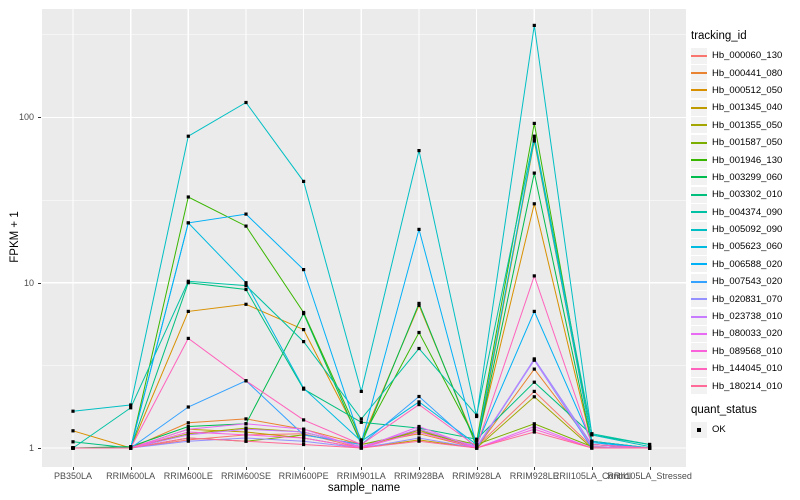 The image size is (800, 500). What do you see at coordinates (747, 125) in the screenshot?
I see `legend-item-label: Hb_001355_050` at bounding box center [747, 125].